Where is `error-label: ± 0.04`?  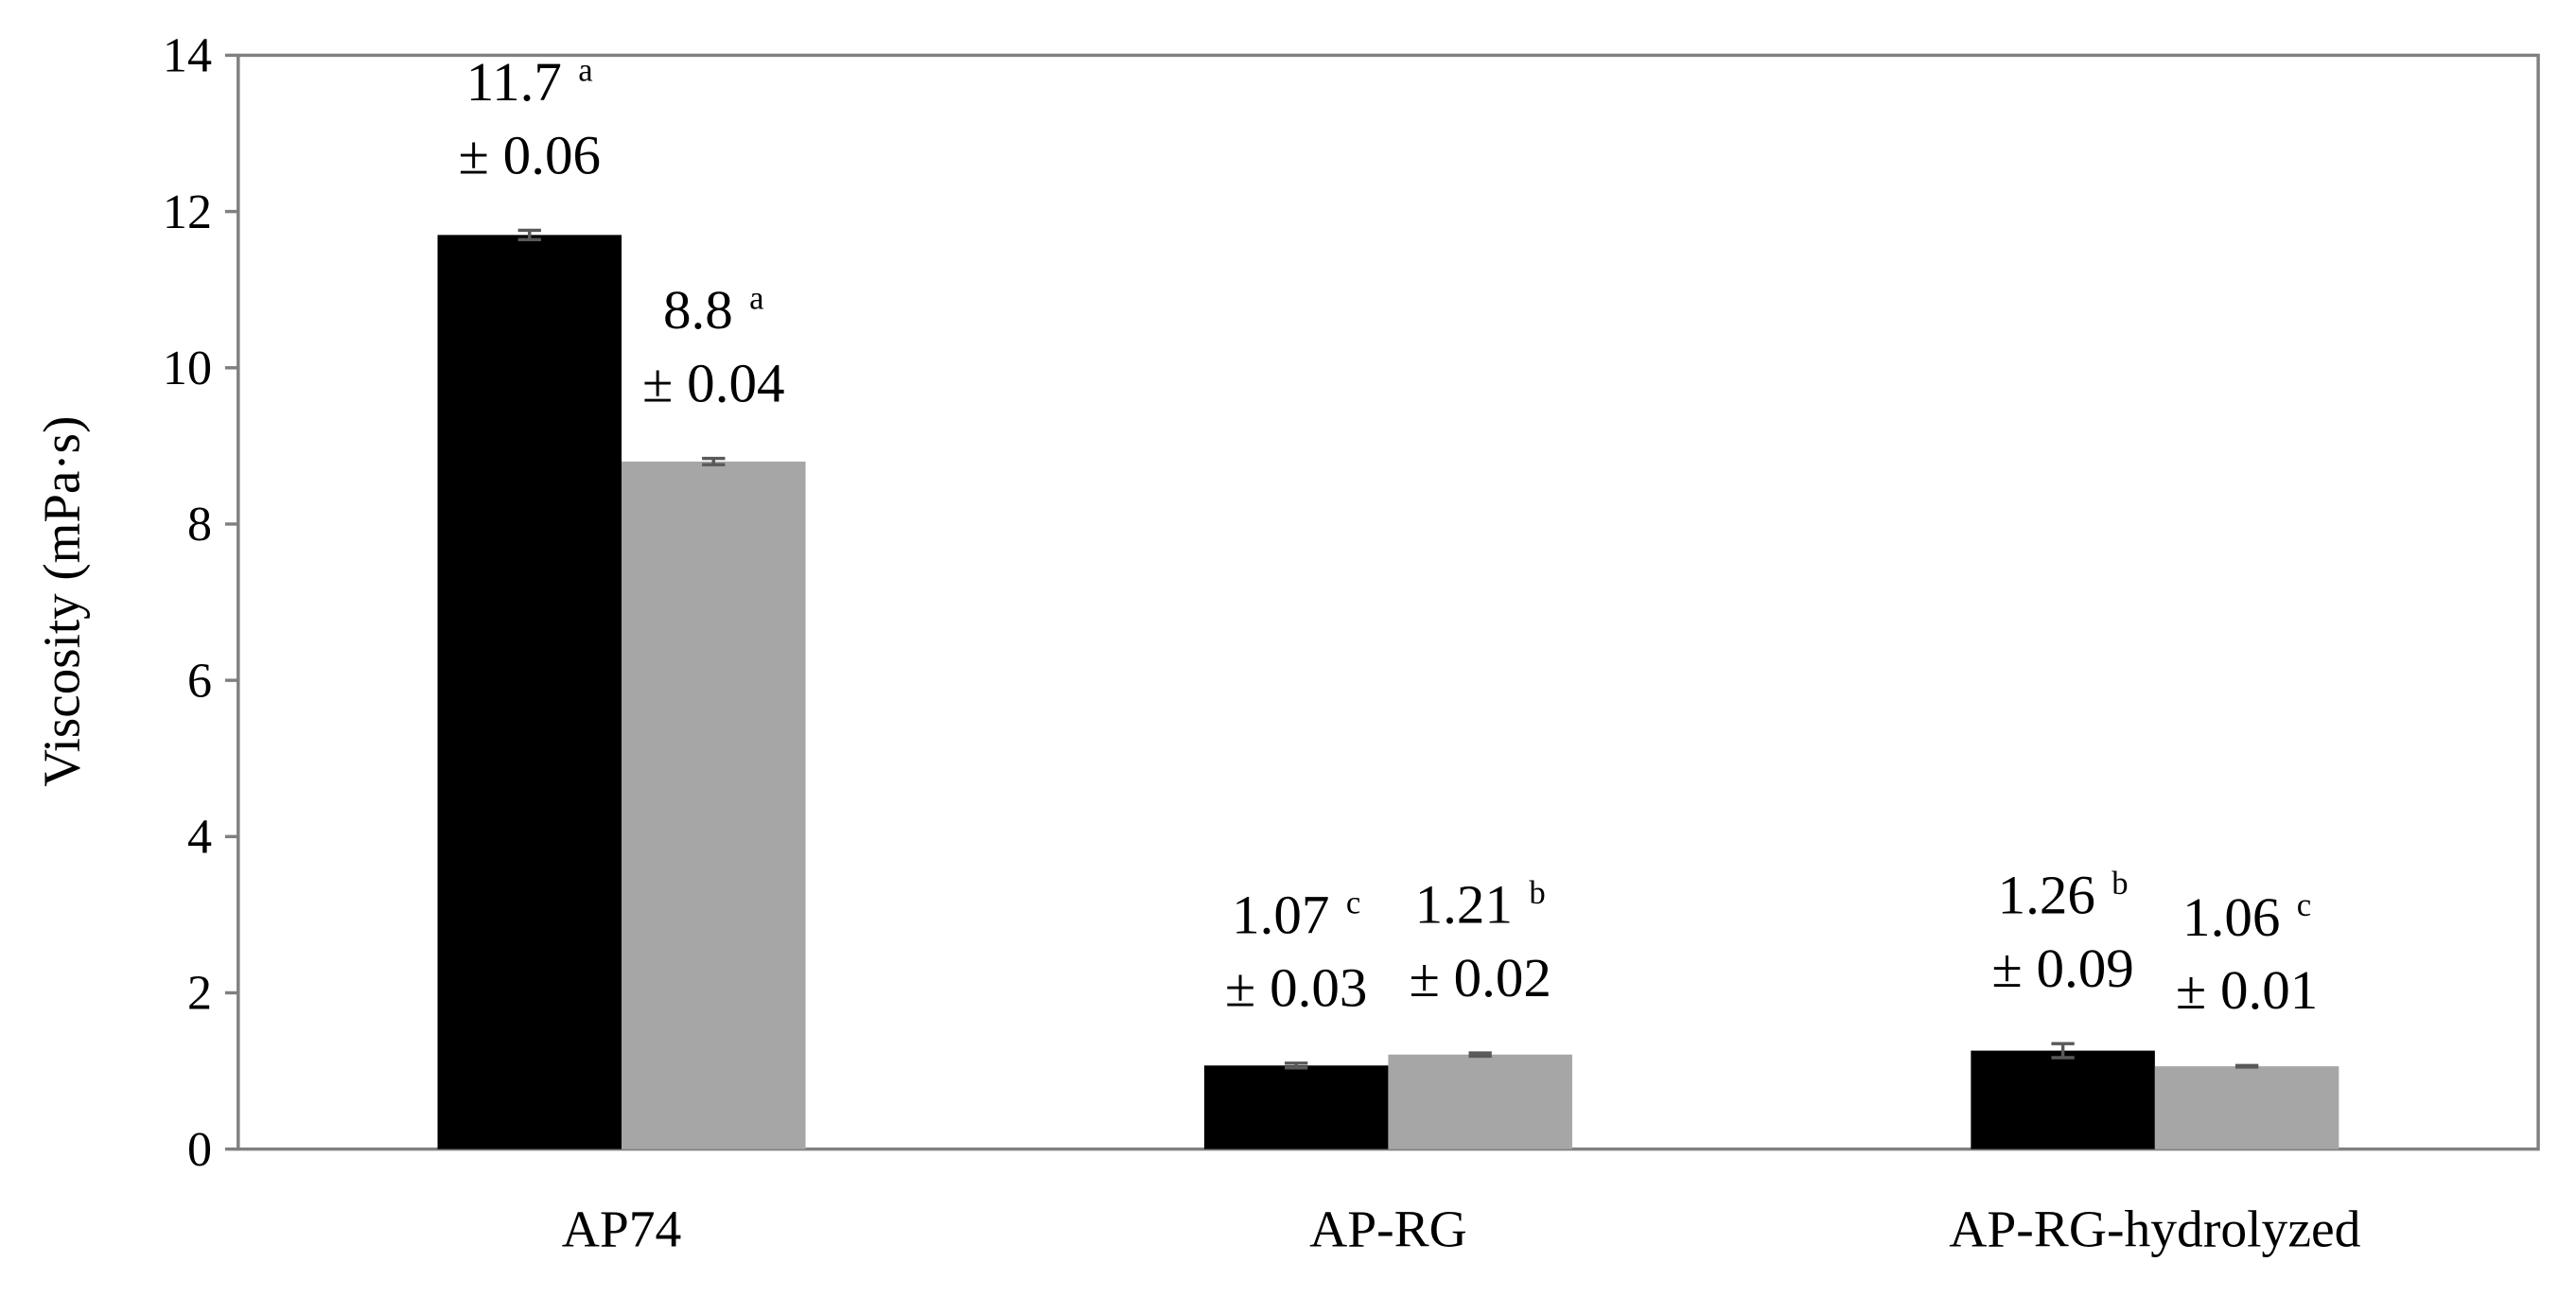 error-label: ± 0.04 is located at coordinates (713, 383).